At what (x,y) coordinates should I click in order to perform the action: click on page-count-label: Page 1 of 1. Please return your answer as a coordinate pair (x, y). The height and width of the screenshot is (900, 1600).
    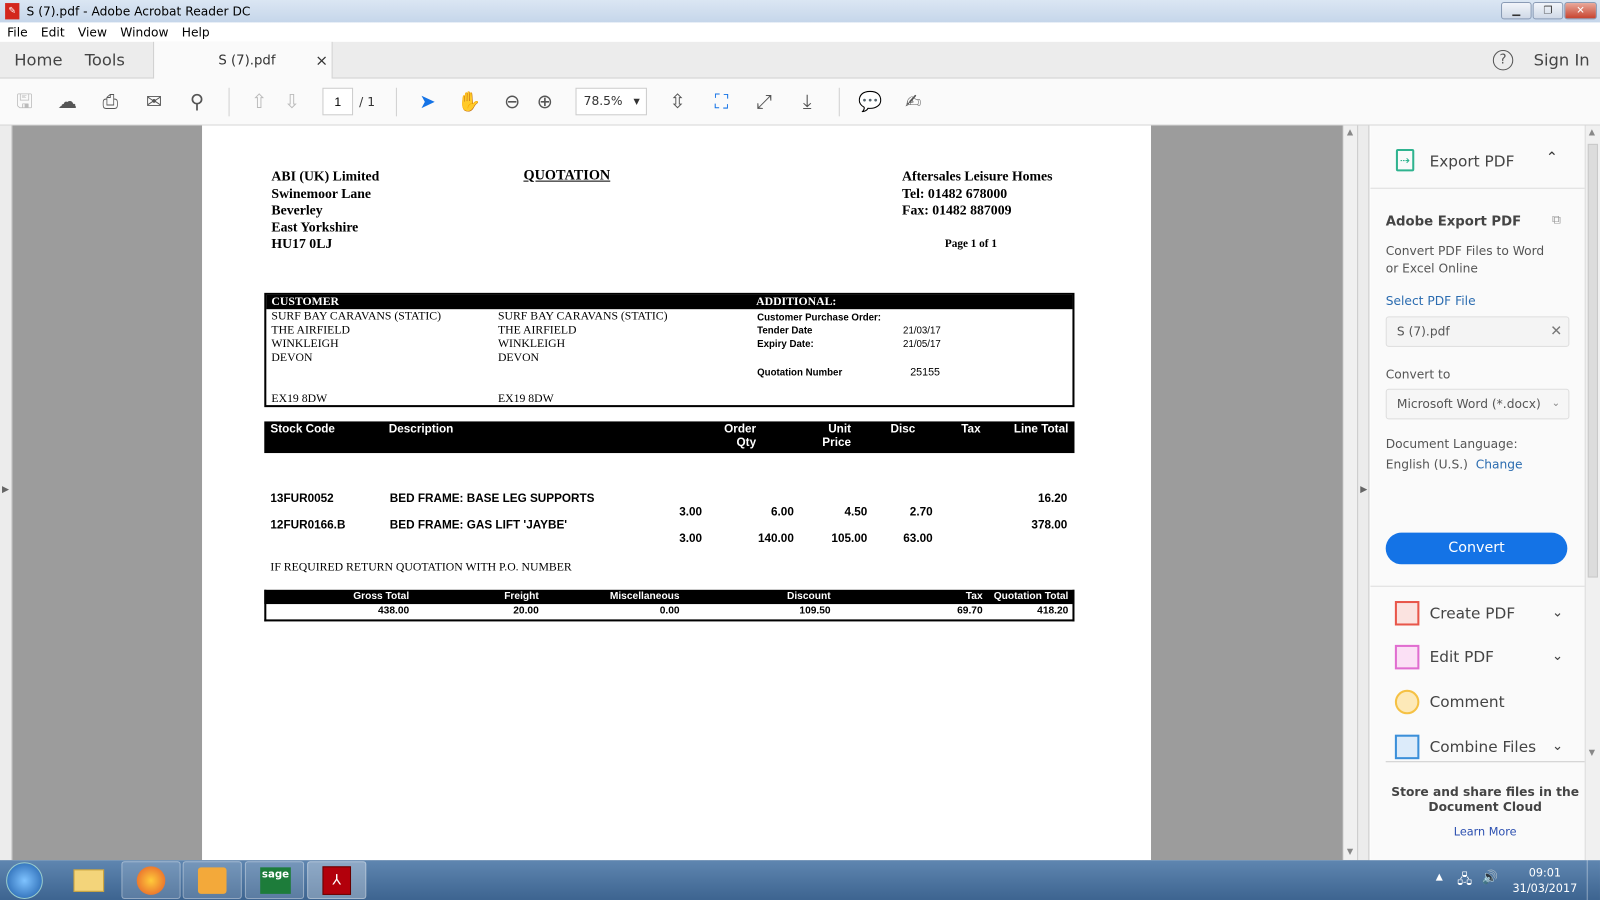
    Looking at the image, I should click on (970, 243).